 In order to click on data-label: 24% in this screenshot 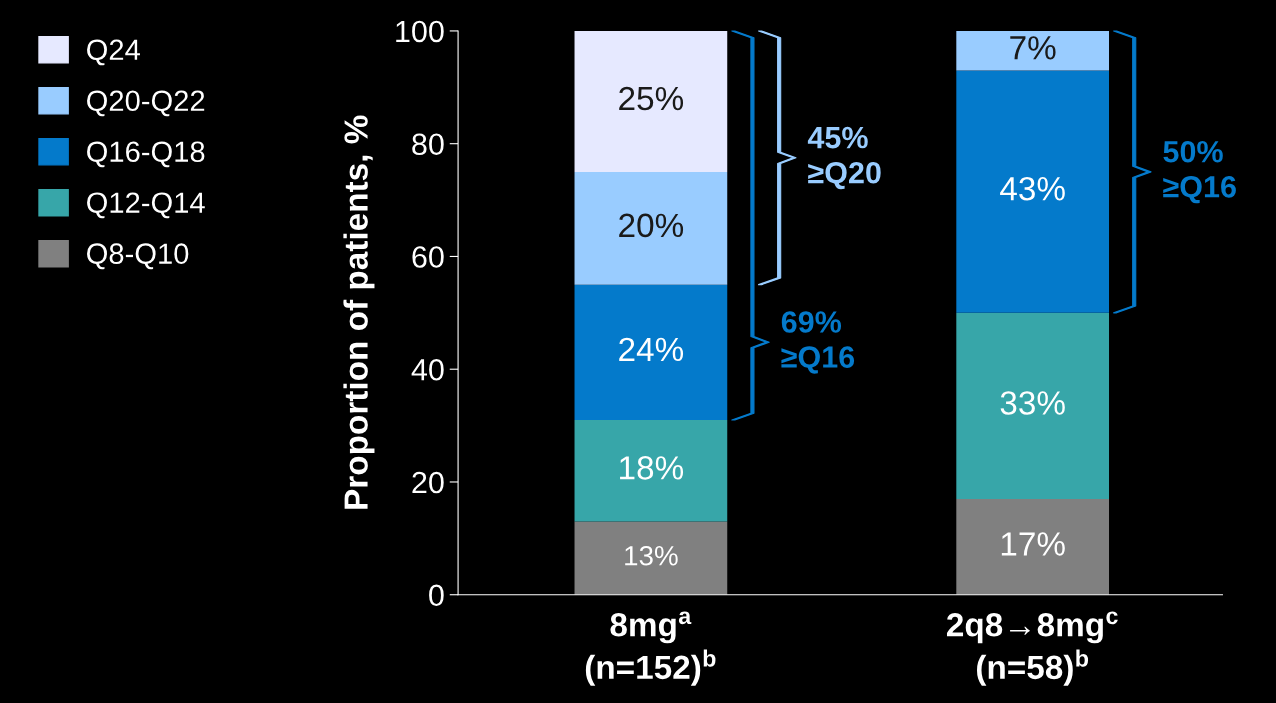, I will do `click(651, 349)`.